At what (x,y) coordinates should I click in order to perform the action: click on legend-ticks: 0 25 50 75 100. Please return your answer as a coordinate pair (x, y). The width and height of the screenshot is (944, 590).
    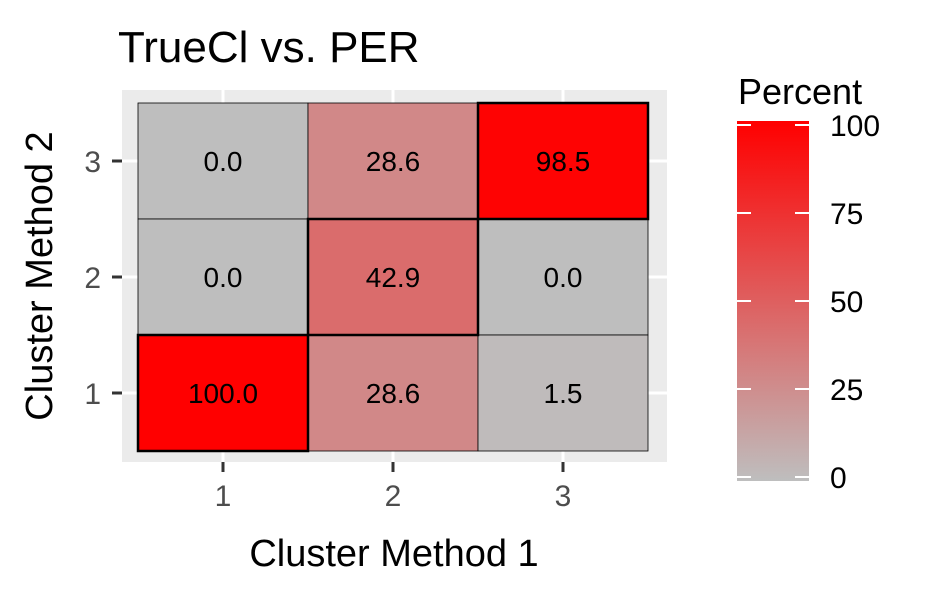
    Looking at the image, I should click on (808, 302).